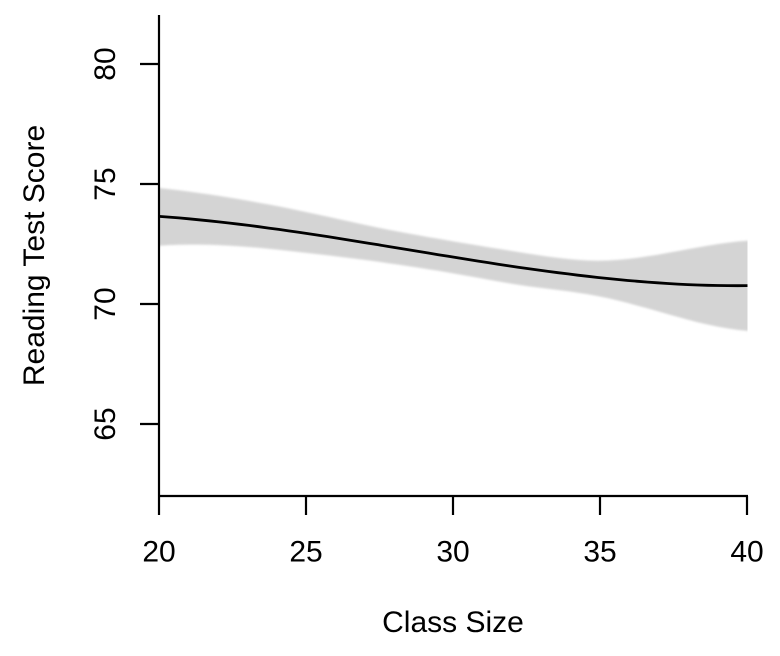 The height and width of the screenshot is (656, 780). Describe the element at coordinates (34, 255) in the screenshot. I see `svg-text: Reading Test Score` at that location.